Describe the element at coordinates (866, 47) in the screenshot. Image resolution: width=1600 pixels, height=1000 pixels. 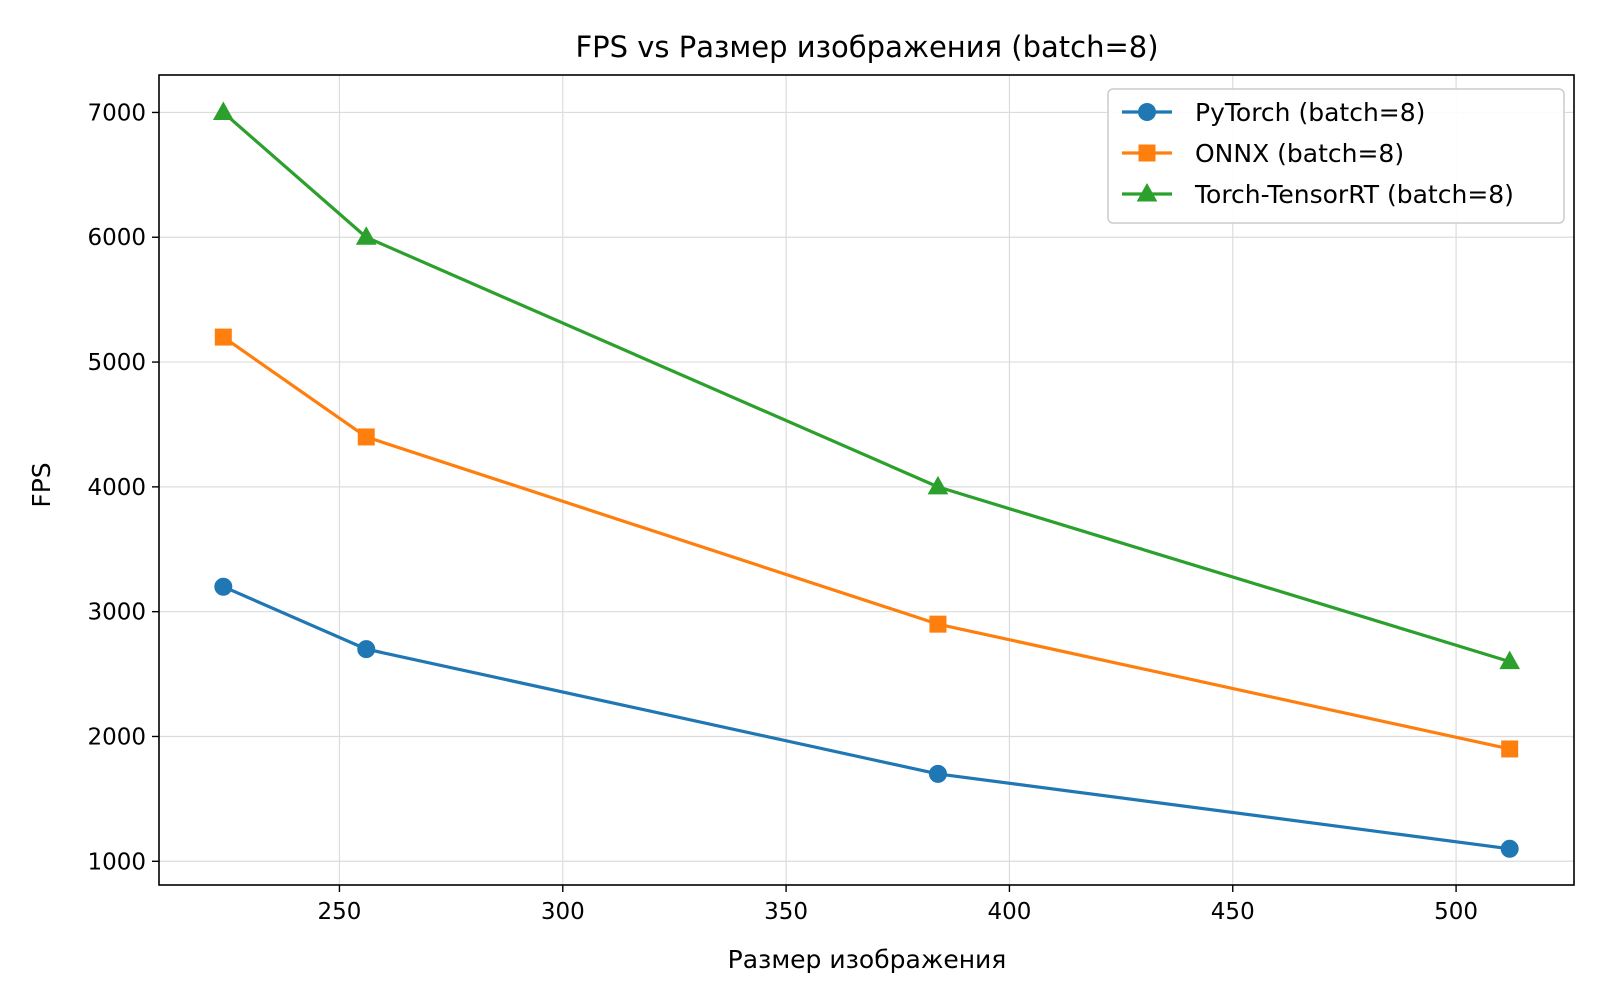
I see `chart-title: FPS vs Размер изображения (batch=8)` at that location.